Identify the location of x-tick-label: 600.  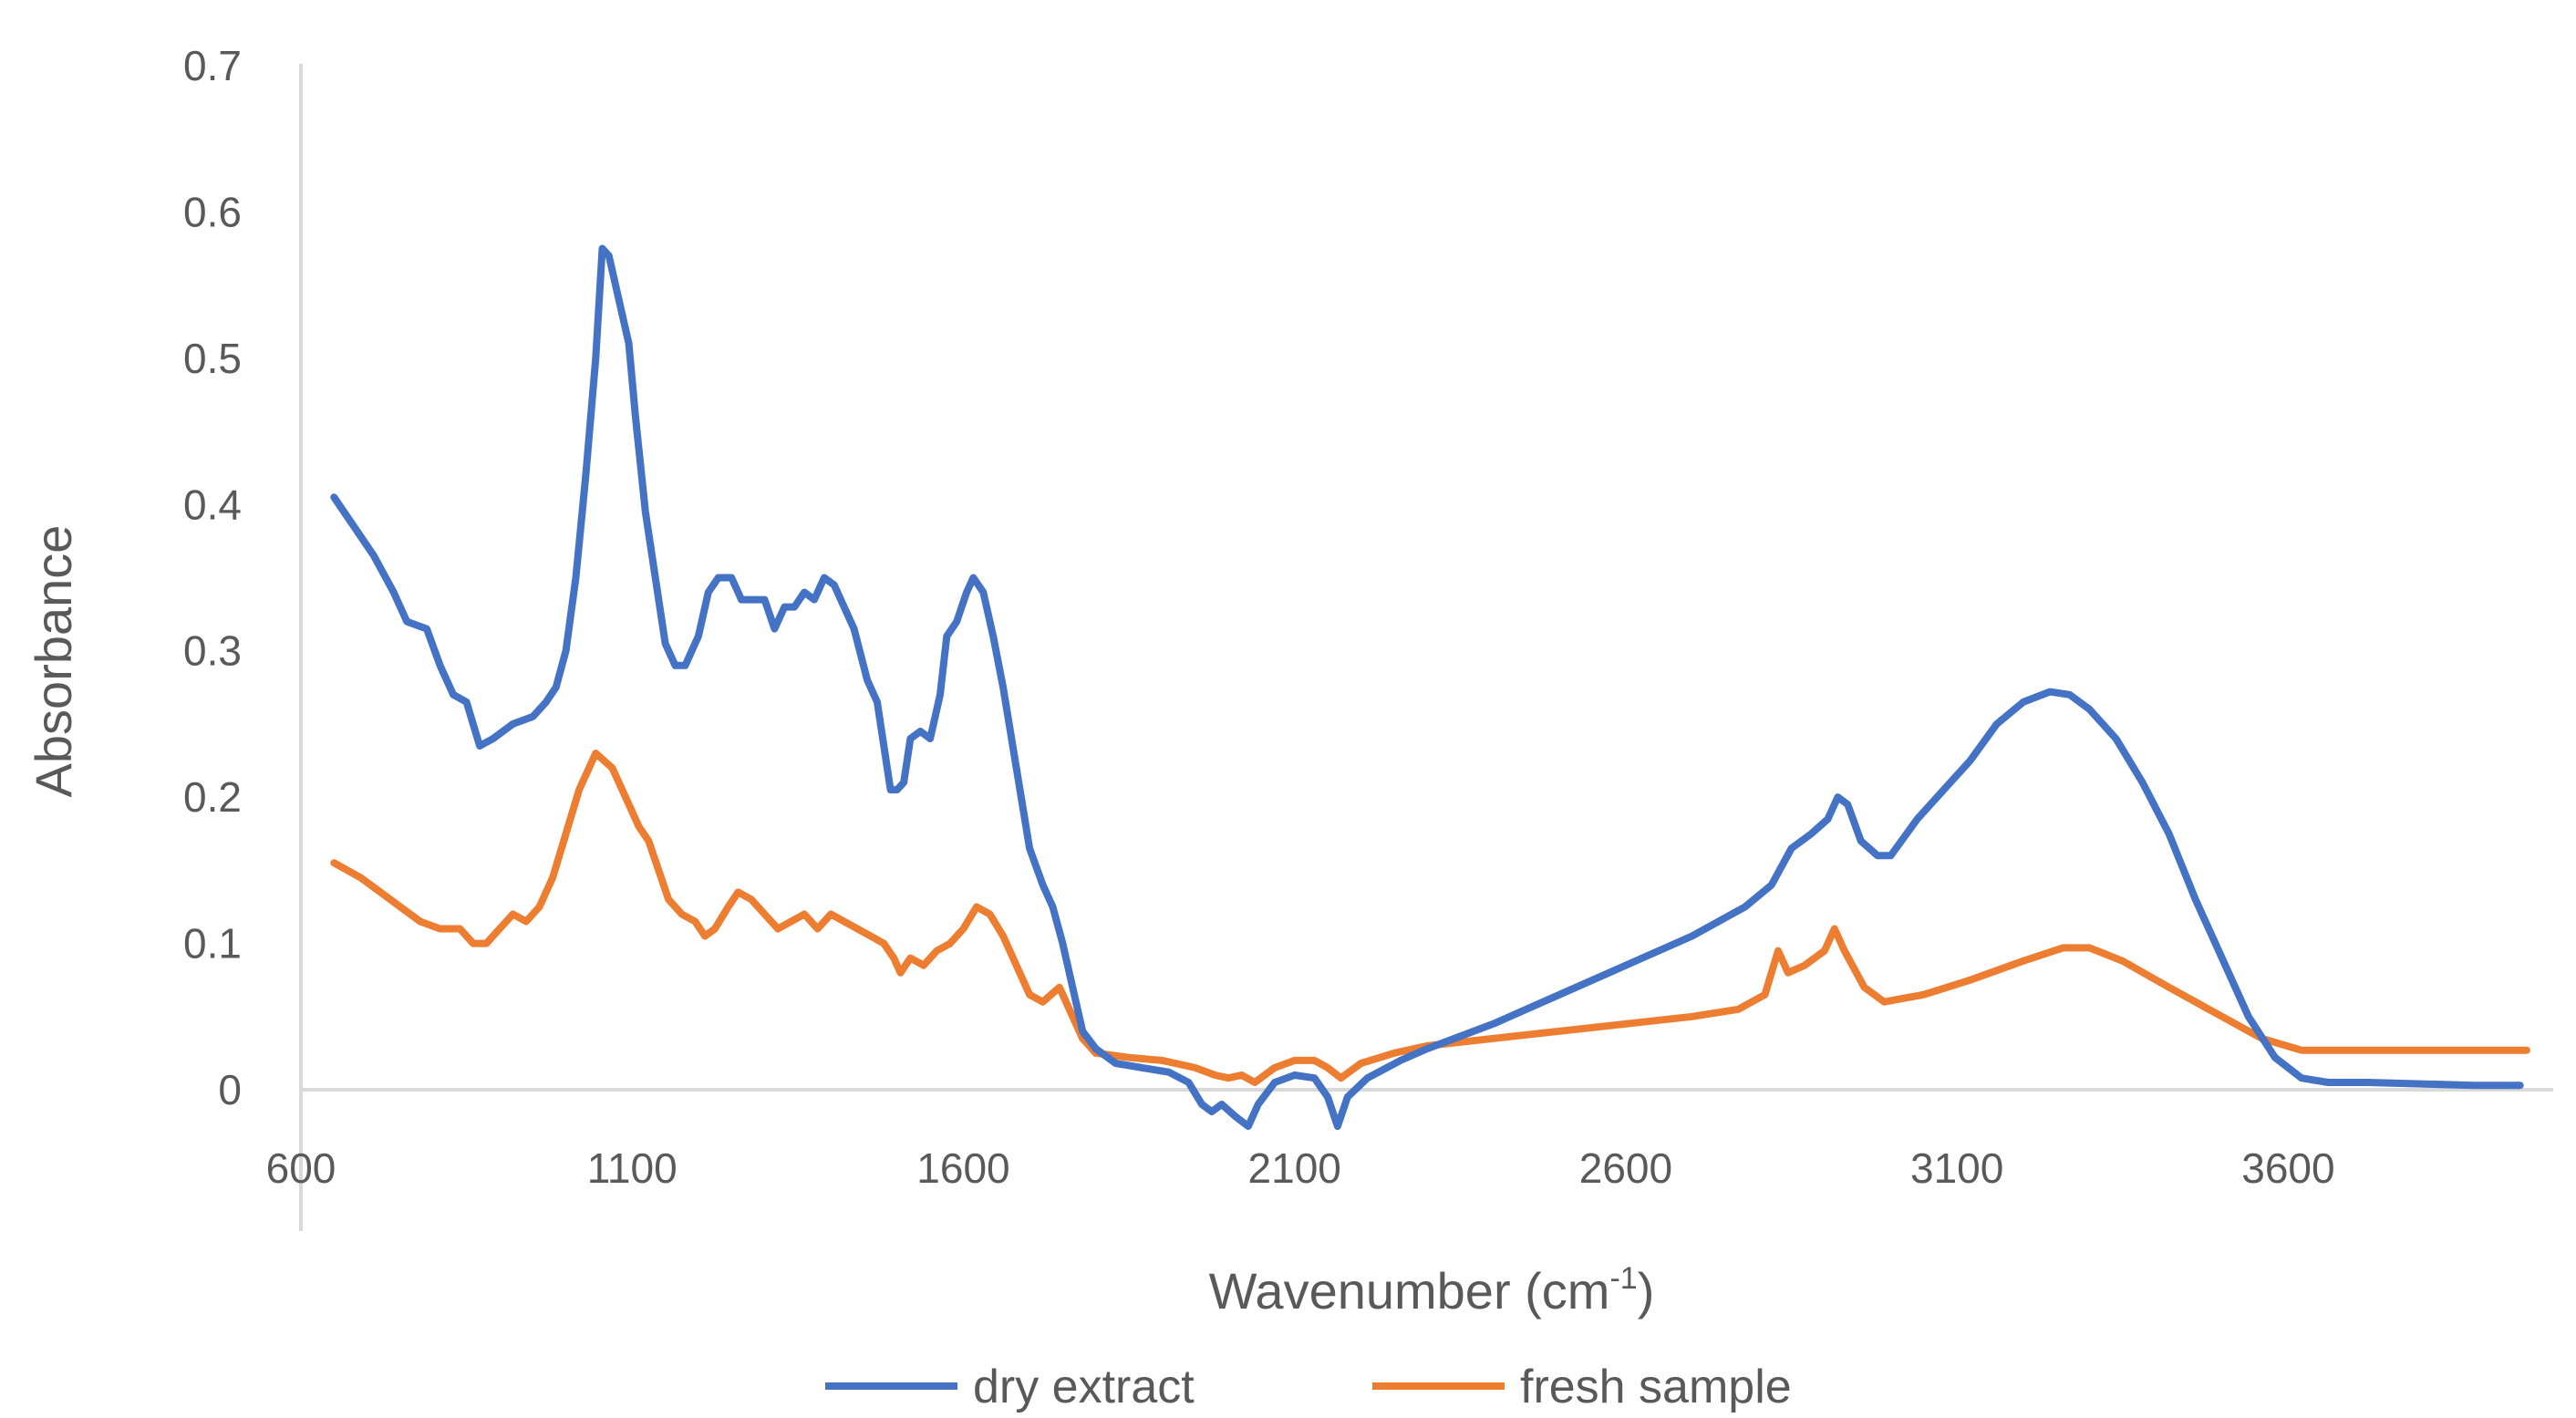
(301, 1168).